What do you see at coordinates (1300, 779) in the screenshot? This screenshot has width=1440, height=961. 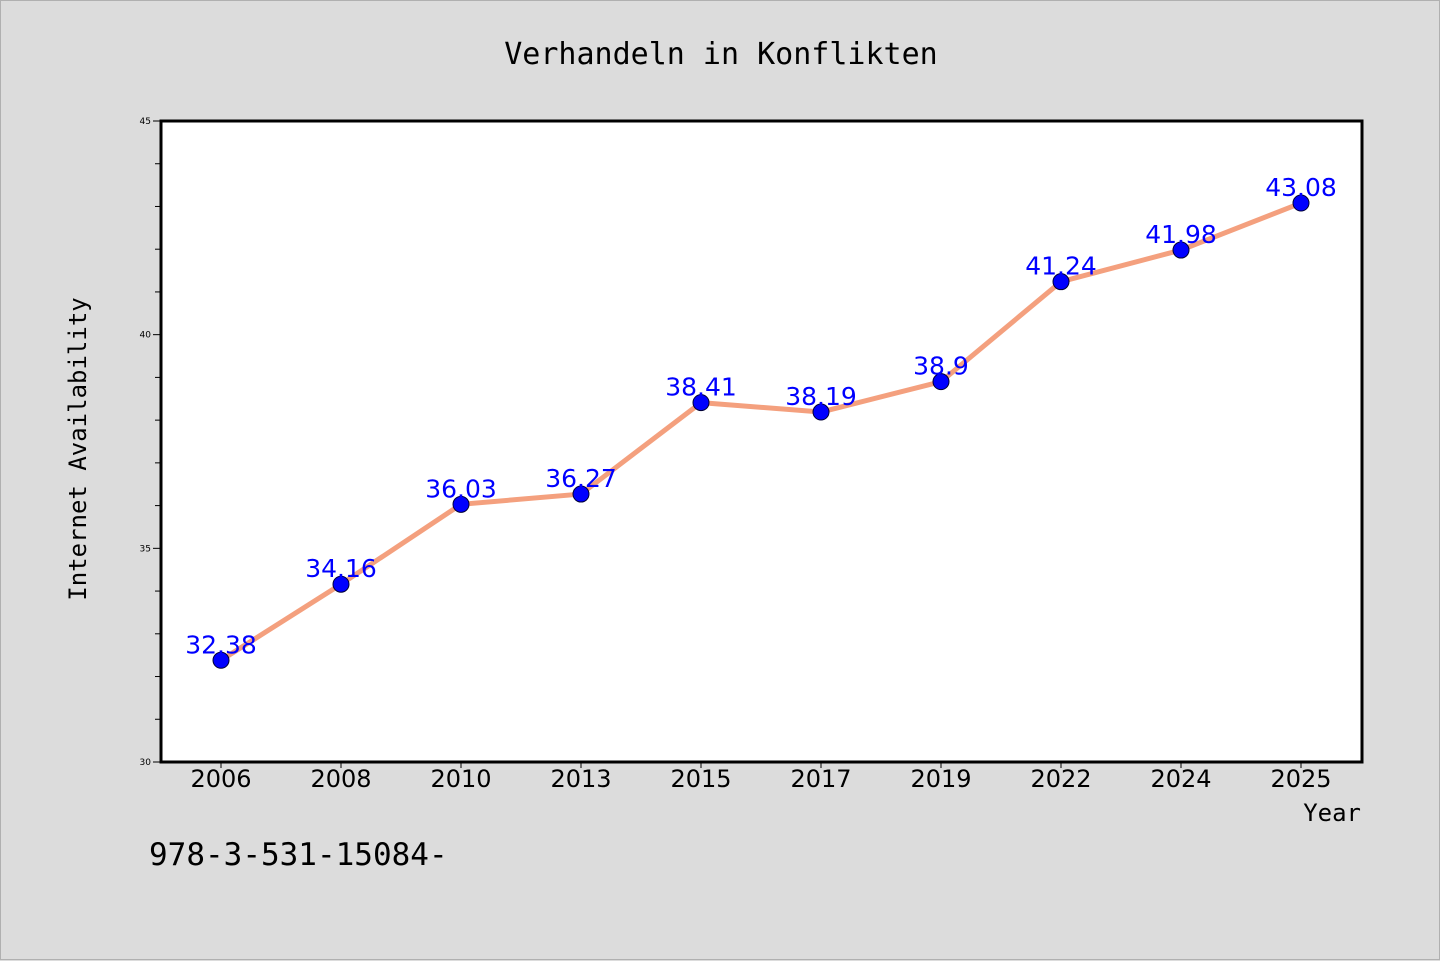 I see `x-tick-label: 2025` at bounding box center [1300, 779].